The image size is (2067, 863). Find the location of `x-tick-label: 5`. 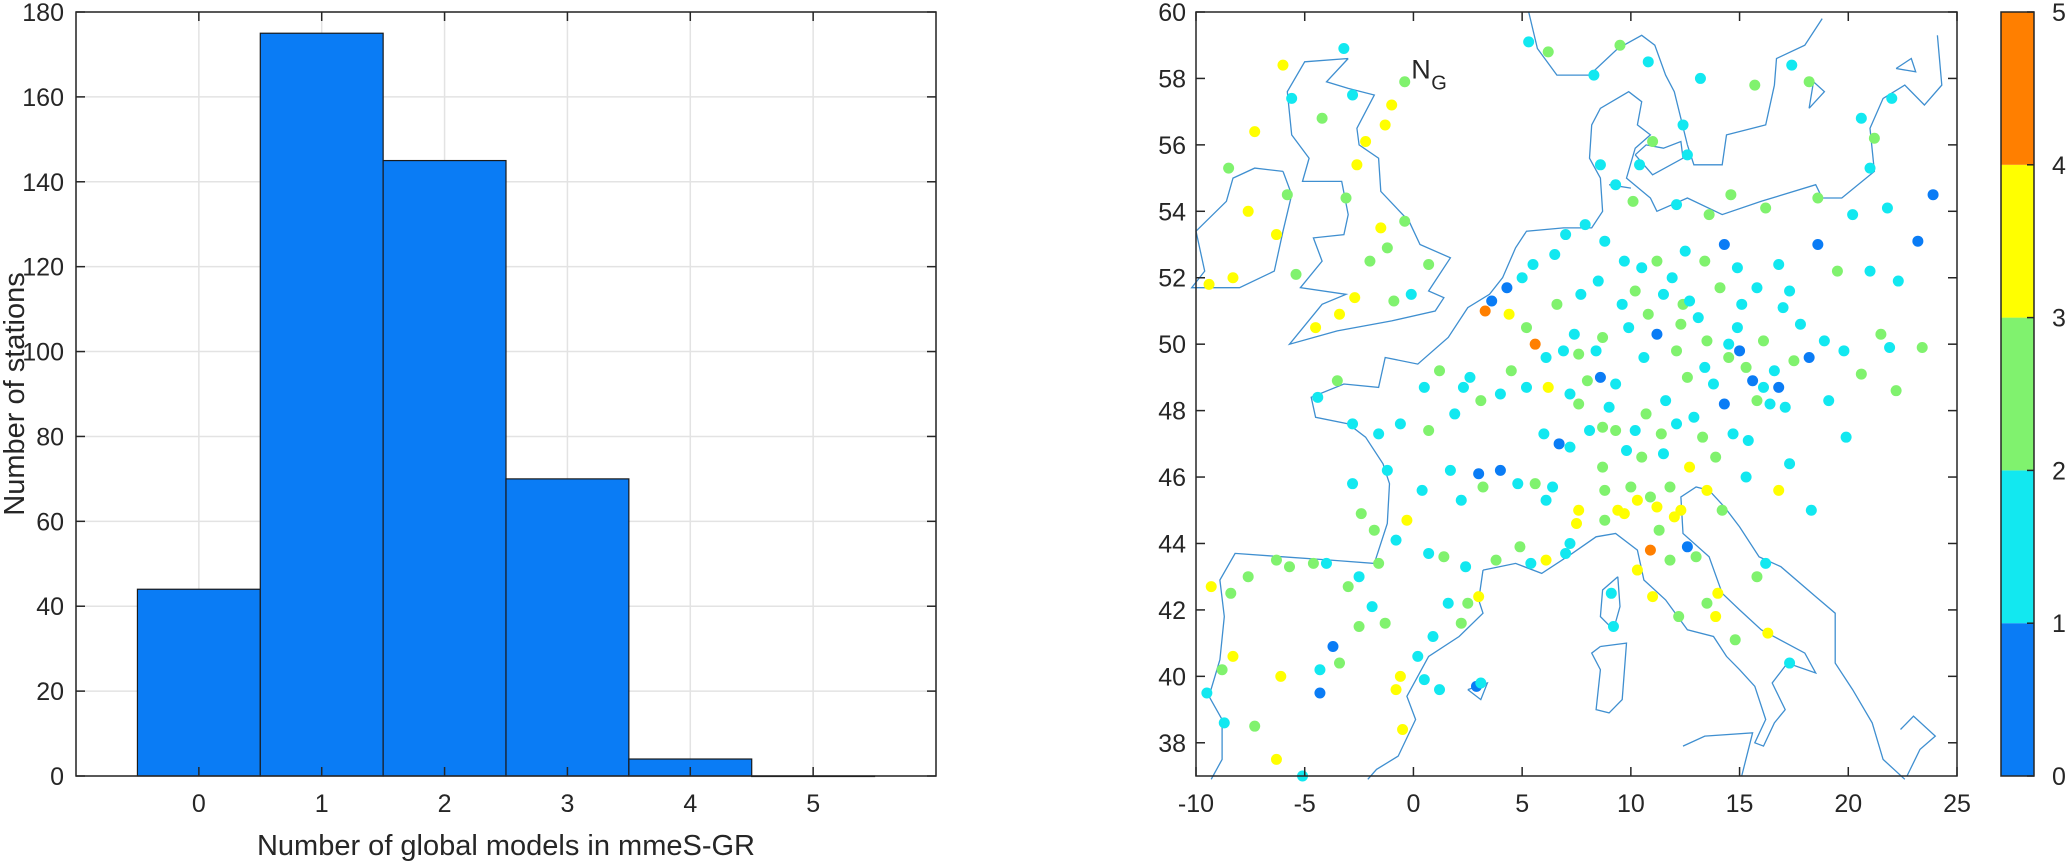

x-tick-label: 5 is located at coordinates (813, 804).